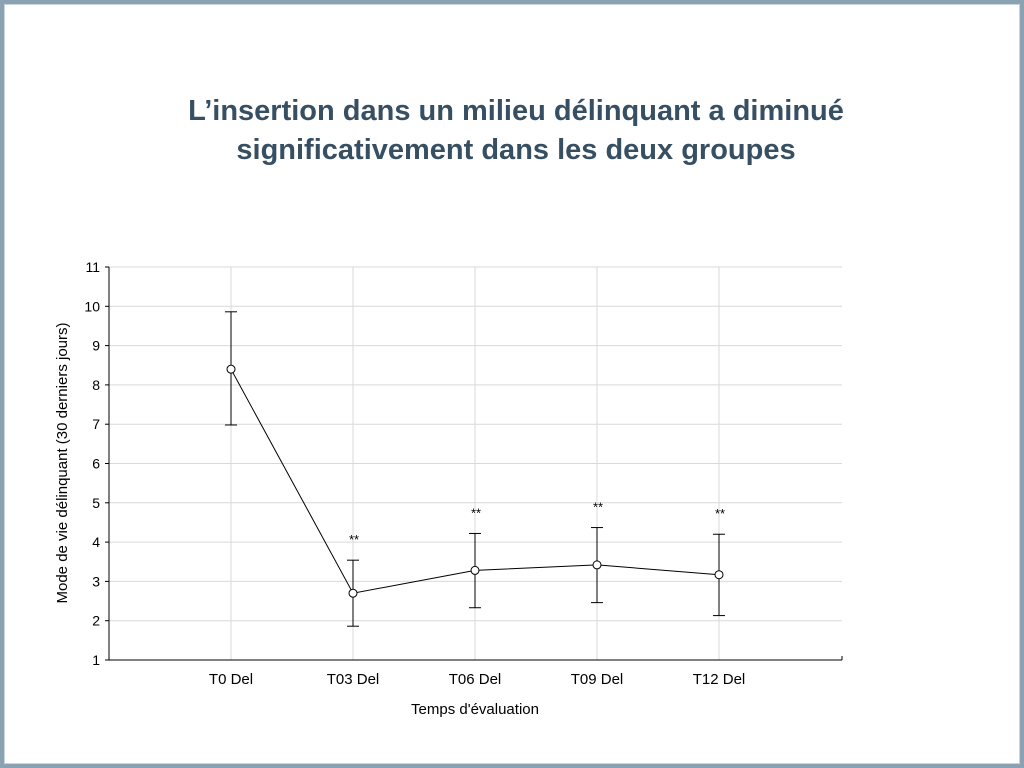  I want to click on x-tick-label-1: T03 Del, so click(353, 679).